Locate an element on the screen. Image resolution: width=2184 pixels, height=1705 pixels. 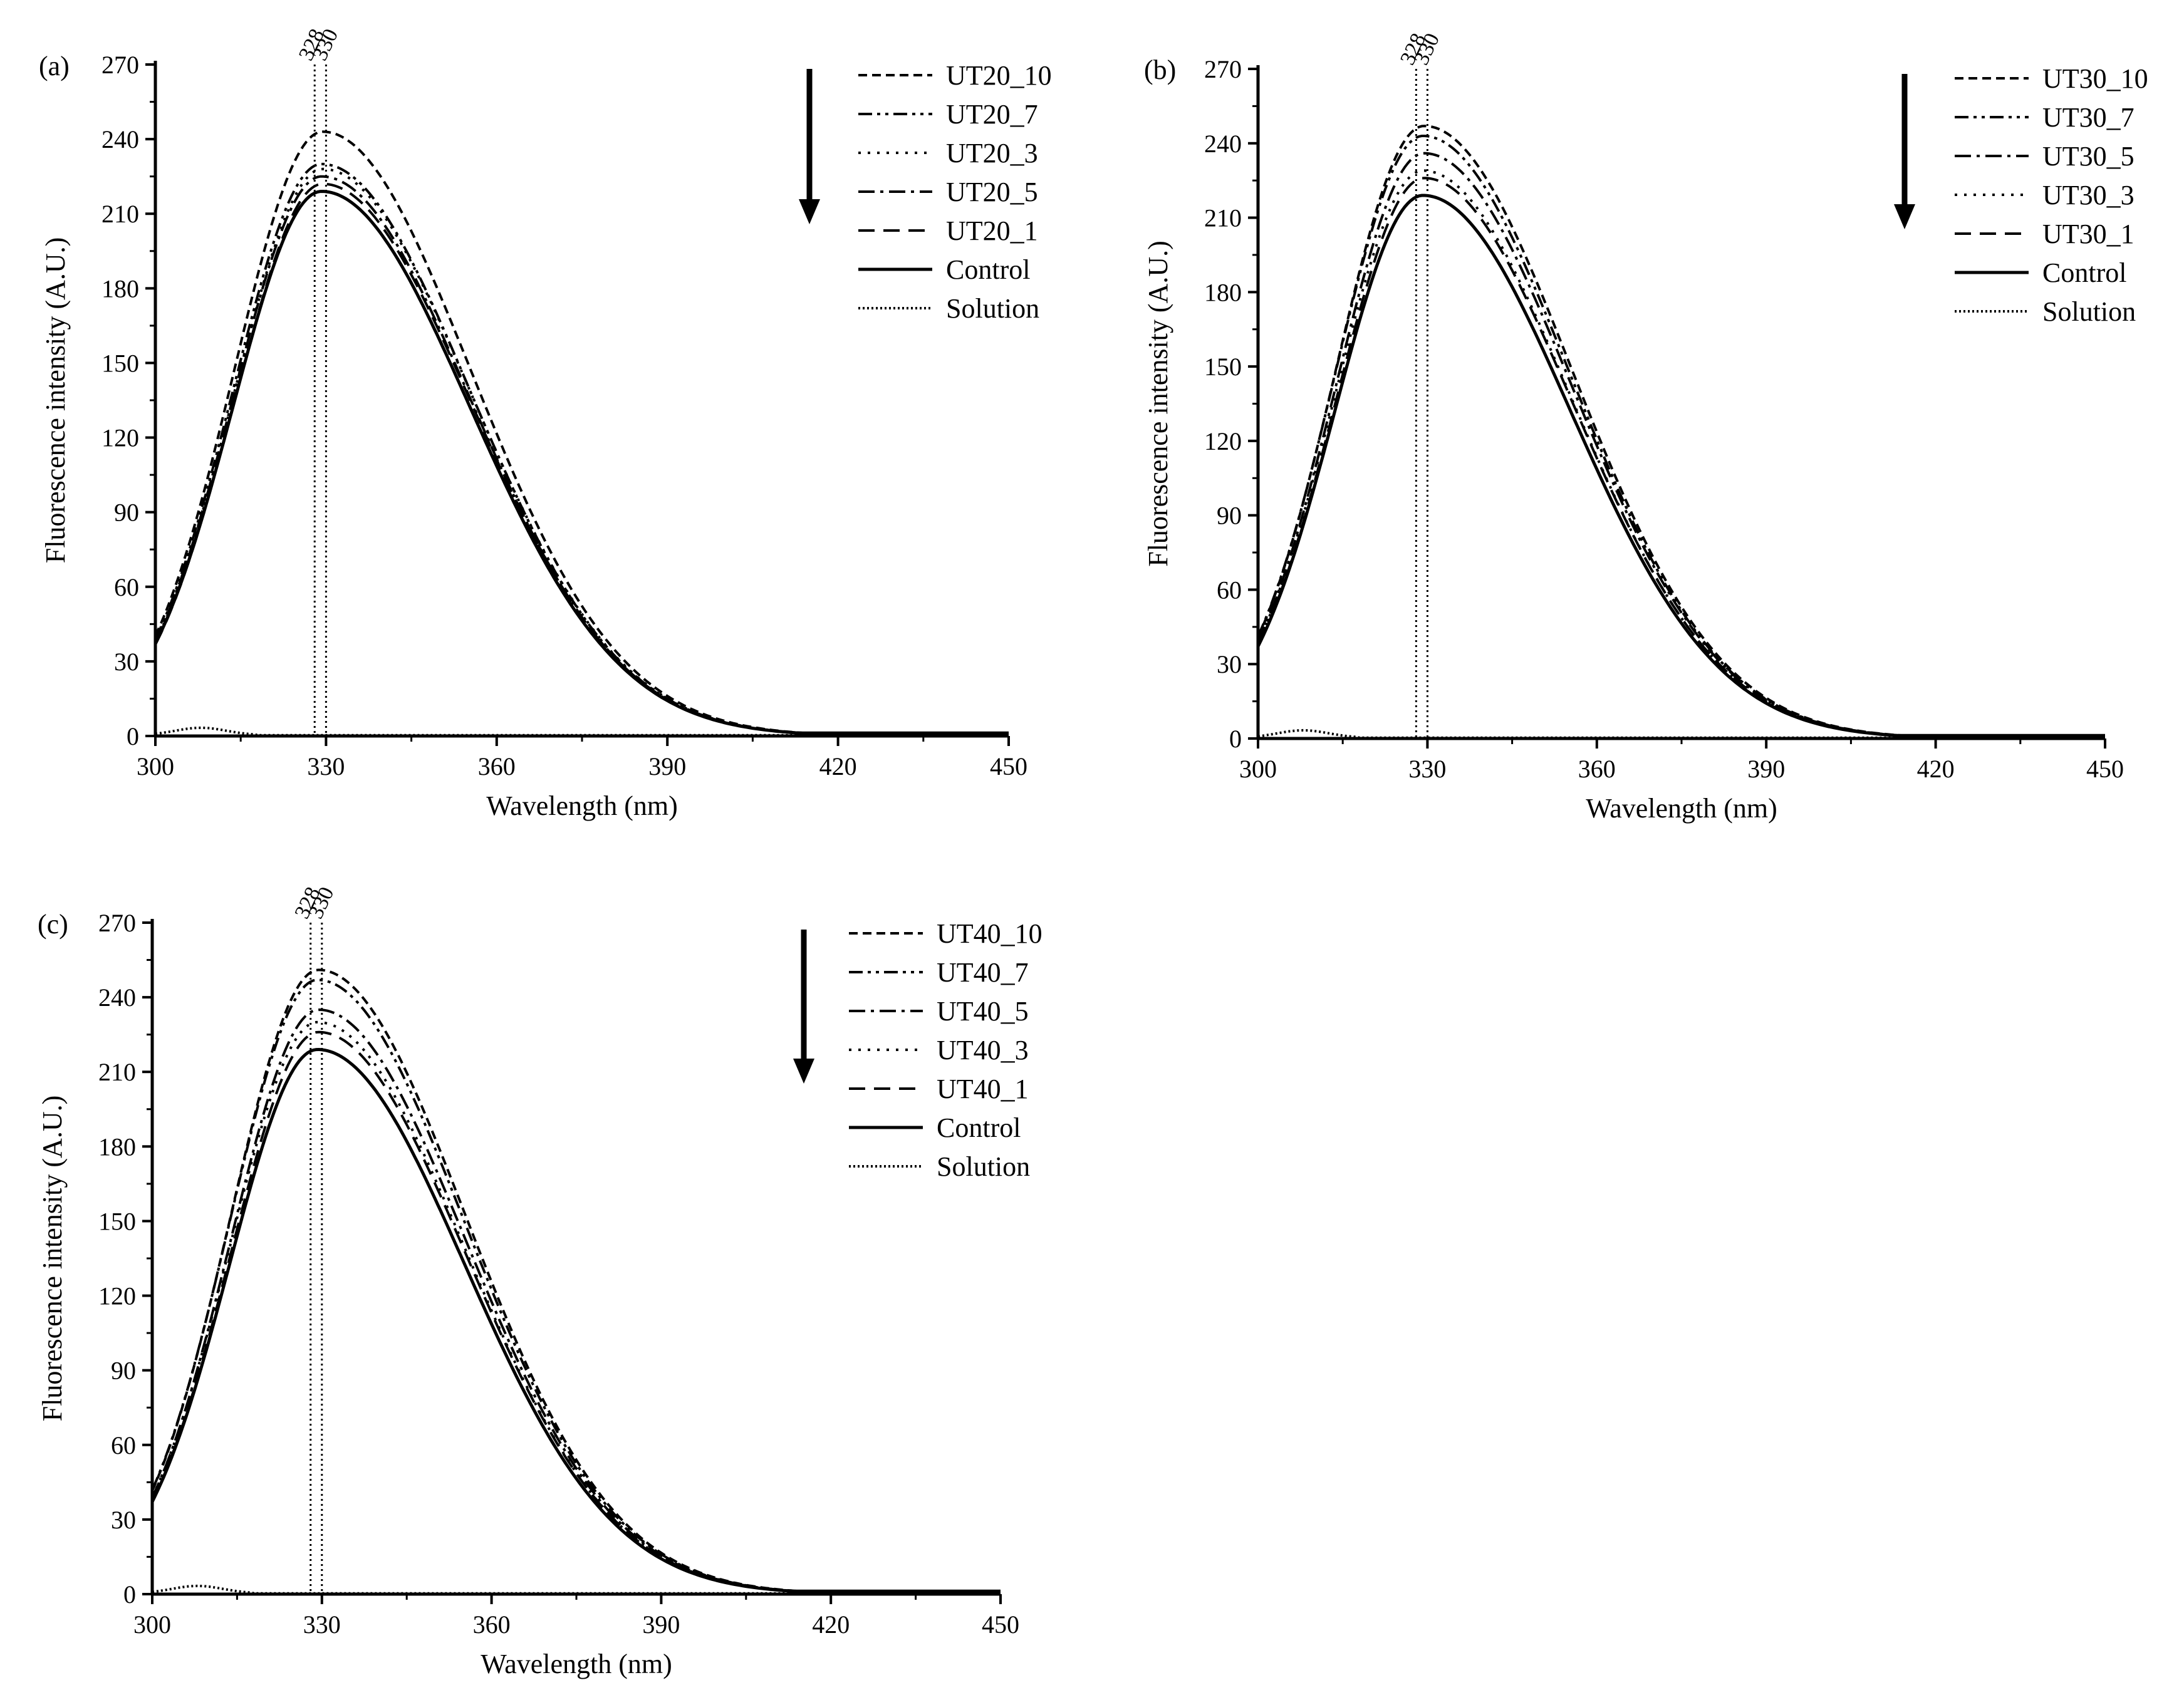
legend-label: UT30_10 is located at coordinates (2095, 78).